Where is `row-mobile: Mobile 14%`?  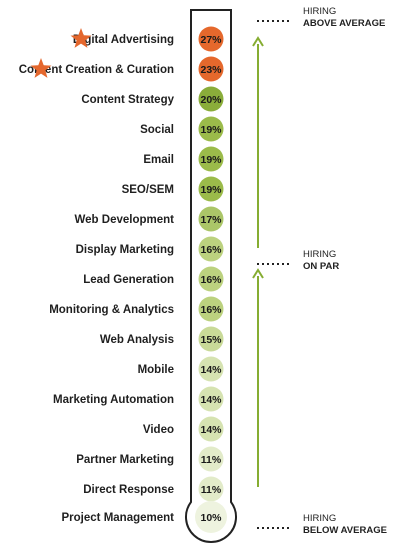 row-mobile: Mobile 14% is located at coordinates (181, 369).